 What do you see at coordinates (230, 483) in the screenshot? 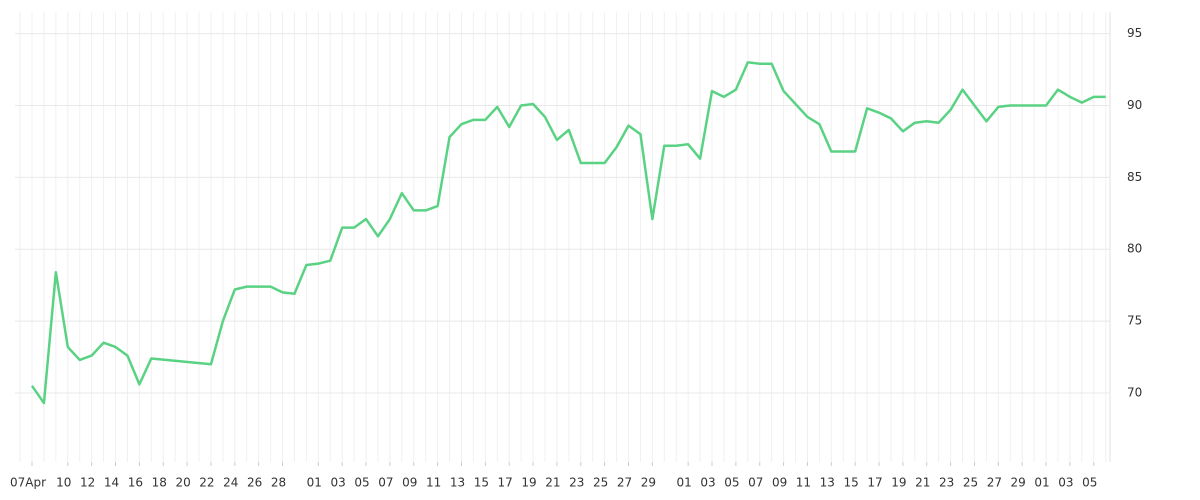
I see `x-tick-label: 24` at bounding box center [230, 483].